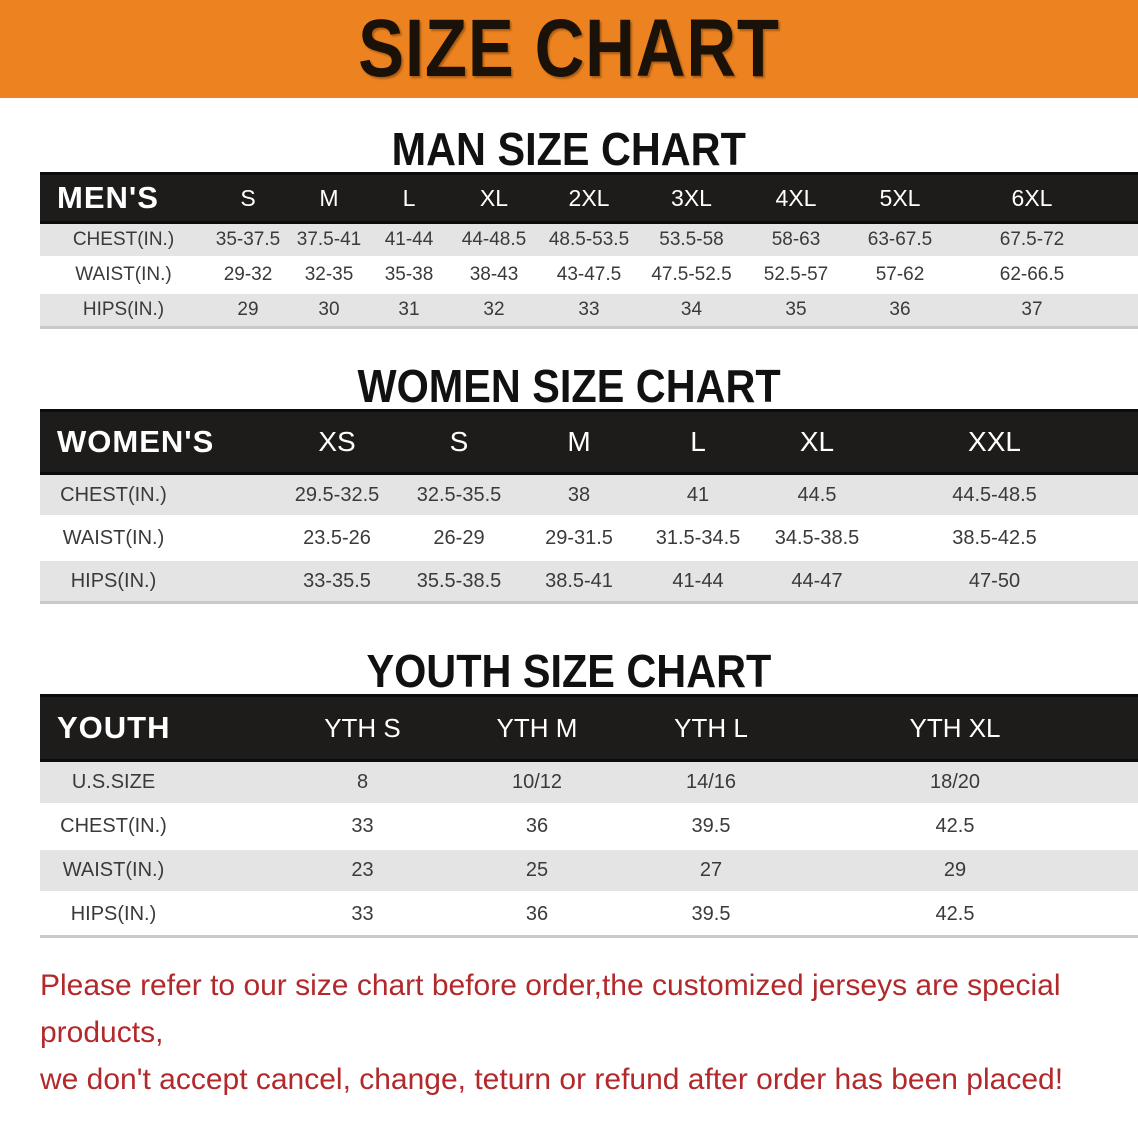 The width and height of the screenshot is (1138, 1132). What do you see at coordinates (157, 442) in the screenshot?
I see `table-category-label: WOMEN'S` at bounding box center [157, 442].